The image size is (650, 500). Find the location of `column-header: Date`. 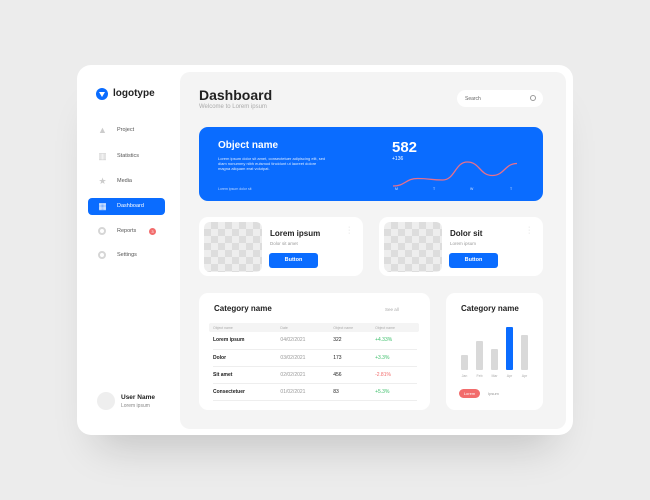

column-header: Date is located at coordinates (284, 327).